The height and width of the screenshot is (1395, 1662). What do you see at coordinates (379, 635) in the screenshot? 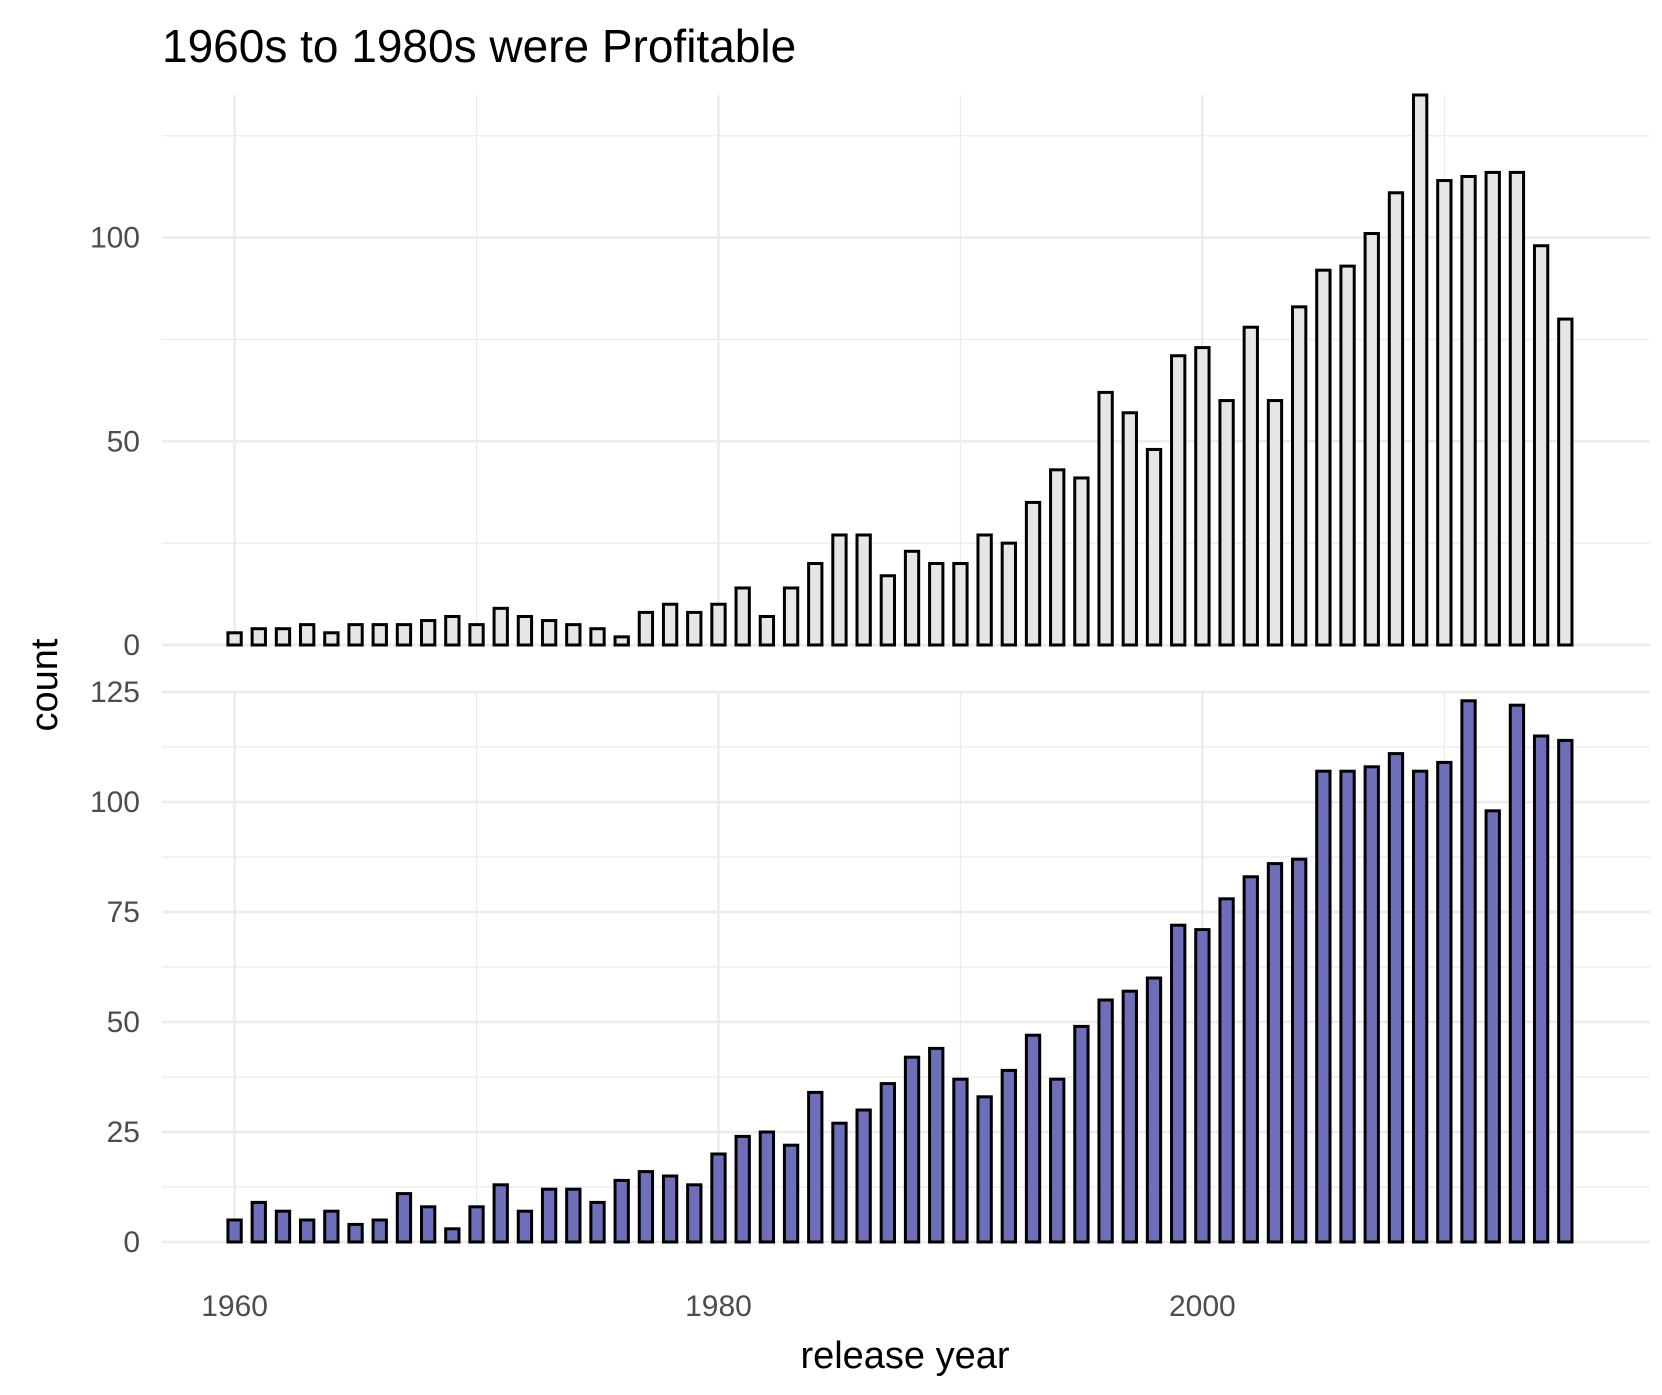
I see `top-bar-1966` at bounding box center [379, 635].